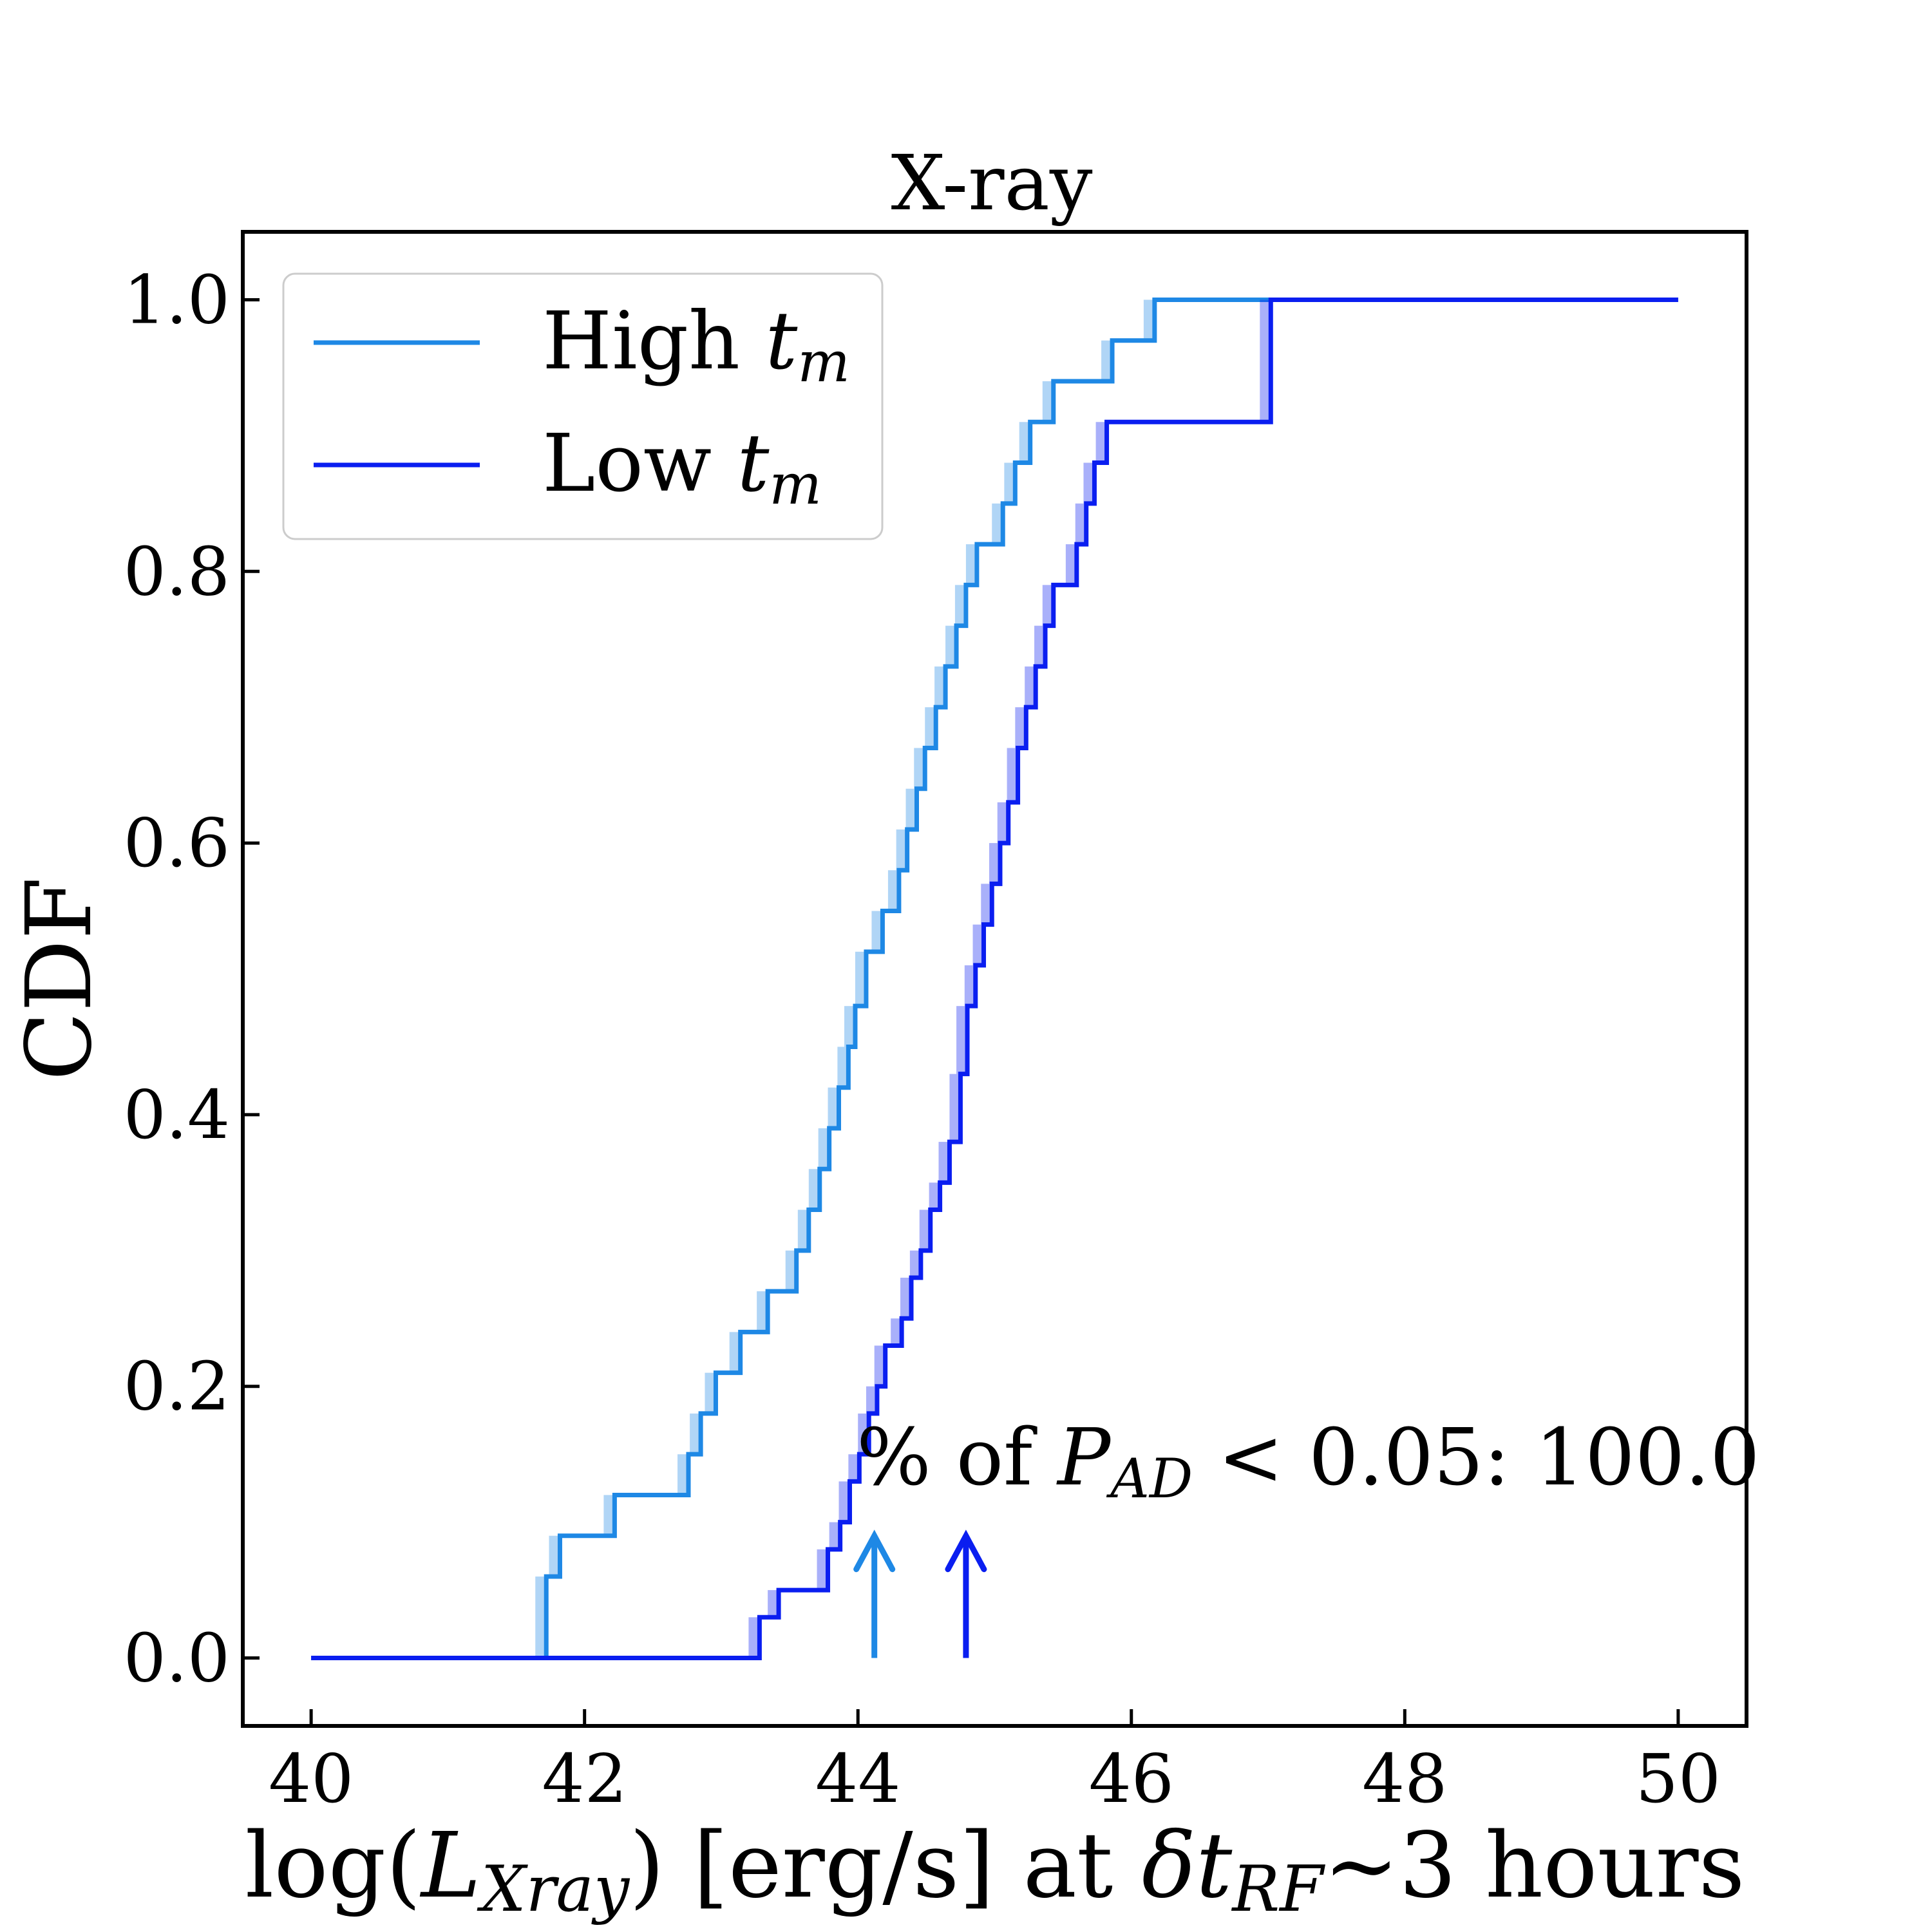  What do you see at coordinates (857, 1779) in the screenshot?
I see `x-tick-label: 44` at bounding box center [857, 1779].